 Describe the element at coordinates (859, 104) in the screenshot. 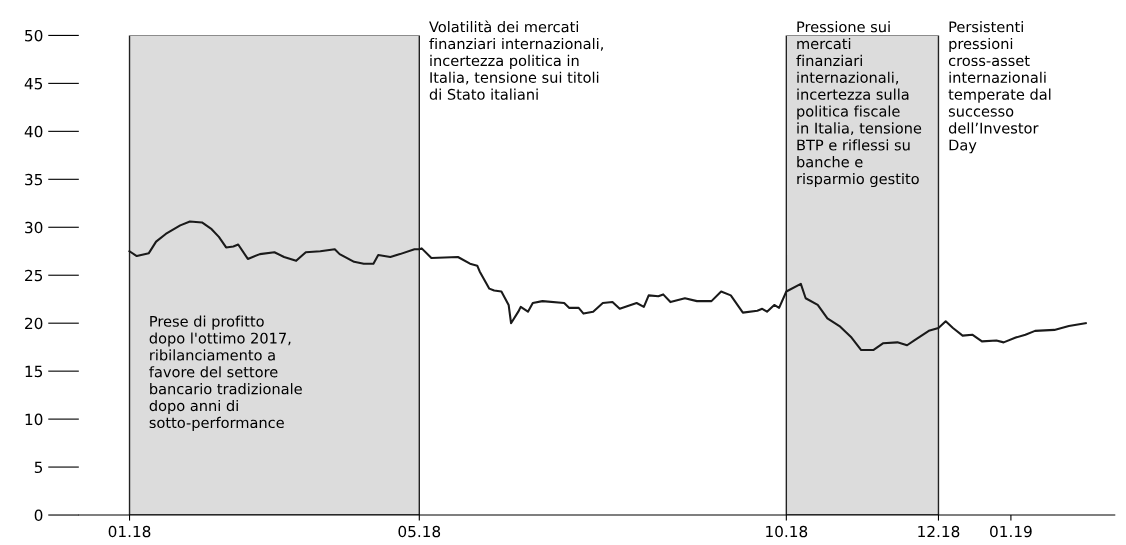

I see `text: Pressione sui mercati finanziari internazionali, incertezza sulla politica fiscale in Italia, tensione BTP e riflessi su banche e risparmio gestito` at that location.